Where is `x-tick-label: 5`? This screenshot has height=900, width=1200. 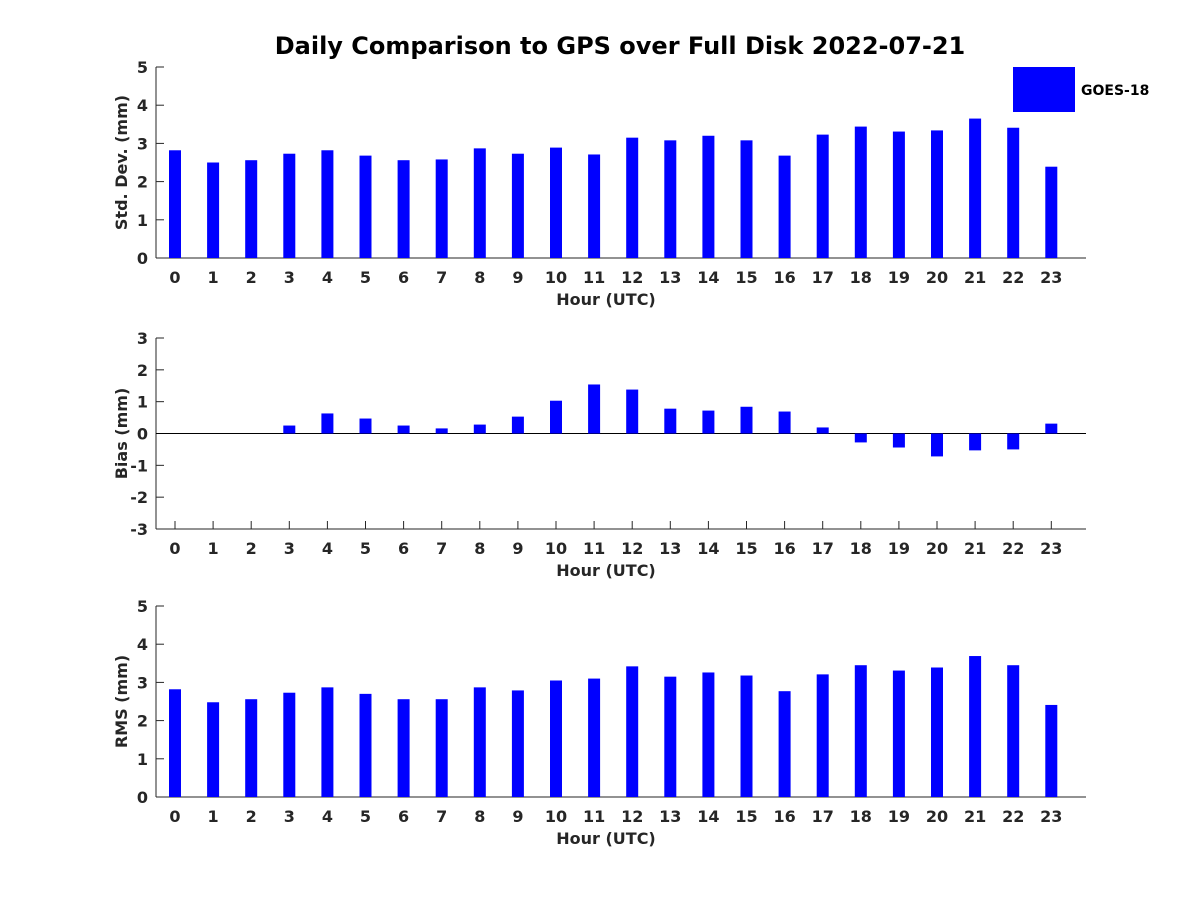 x-tick-label: 5 is located at coordinates (365, 548).